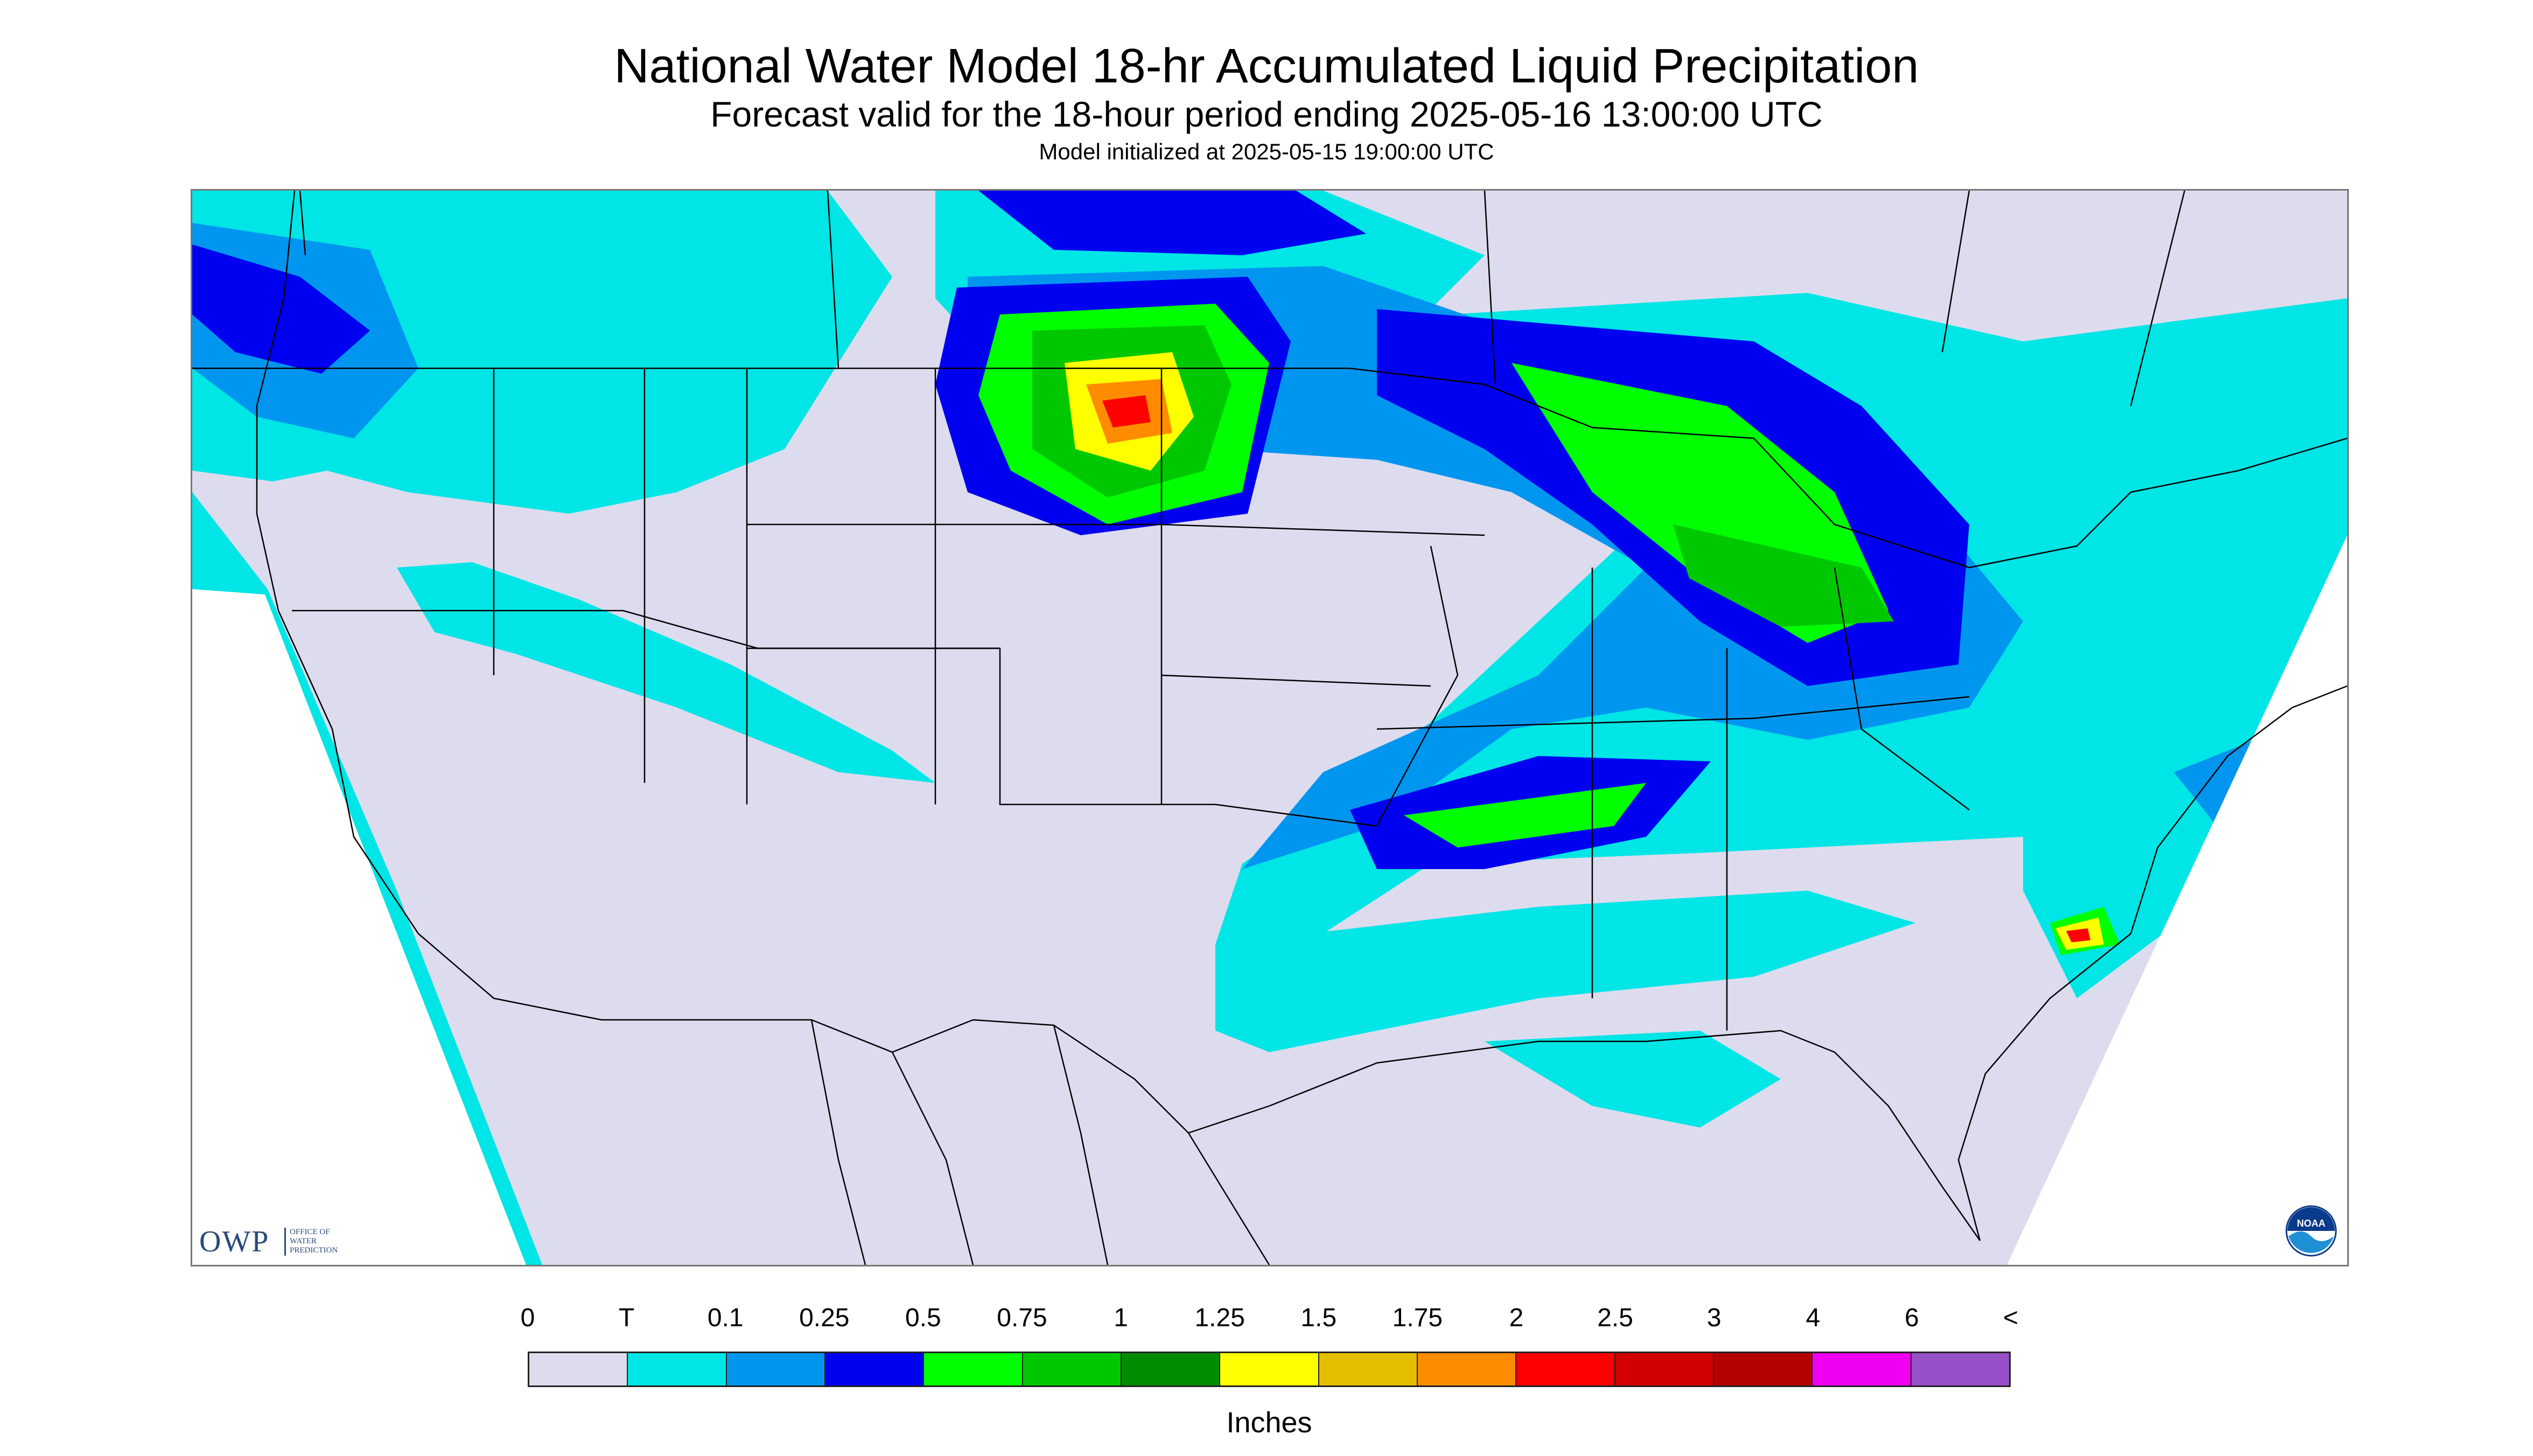 The image size is (2533, 1456). I want to click on owp-logo: OWP OFFICE OF WATER PREDICTION, so click(285, 1242).